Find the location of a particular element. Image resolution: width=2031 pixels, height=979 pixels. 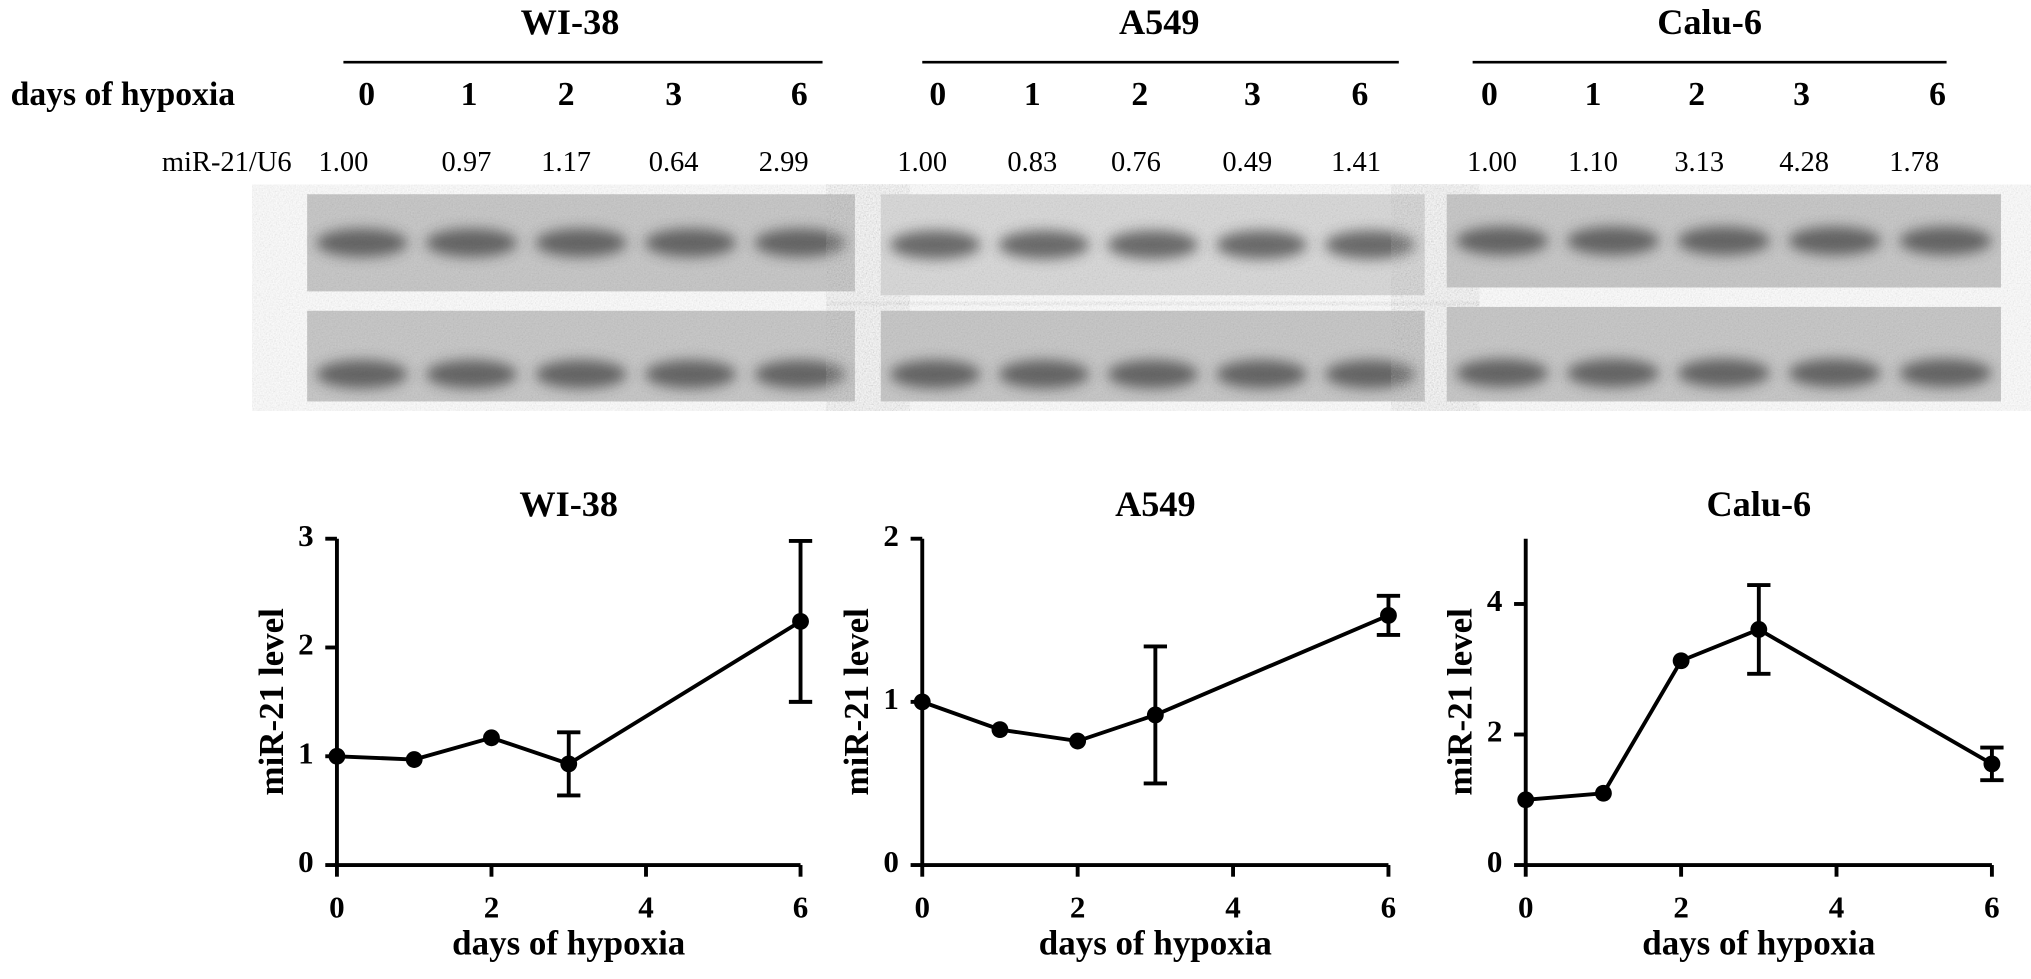

group-title: WI-38 is located at coordinates (570, 22).